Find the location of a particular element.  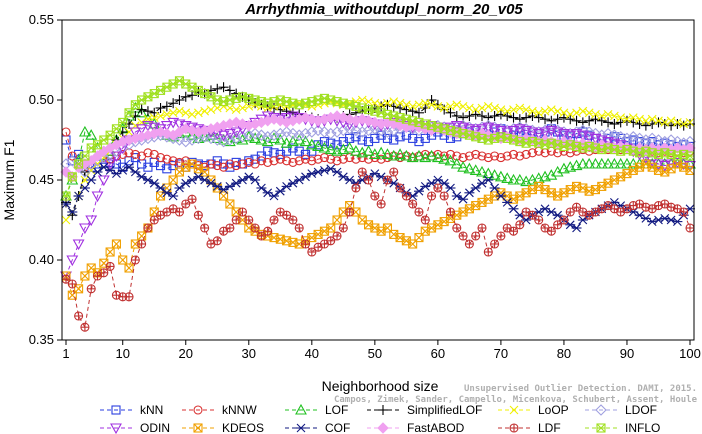

legend-marker-fastabod is located at coordinates (383, 428).